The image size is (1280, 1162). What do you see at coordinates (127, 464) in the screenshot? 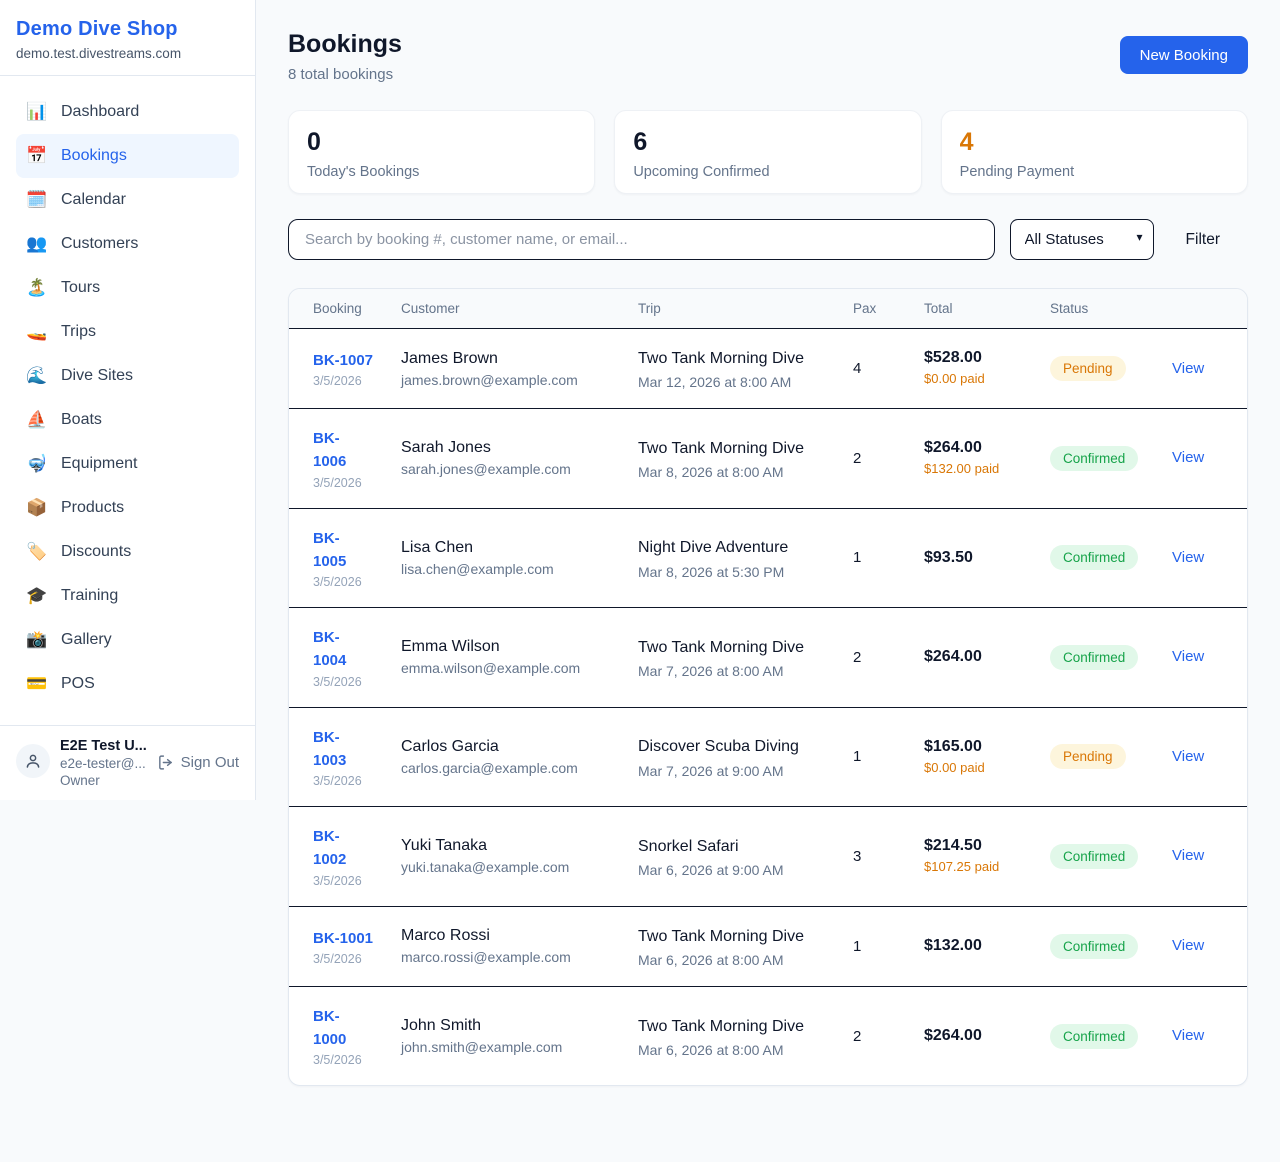
I see `sidebar-item-equipment: 🤿 Equipment` at bounding box center [127, 464].